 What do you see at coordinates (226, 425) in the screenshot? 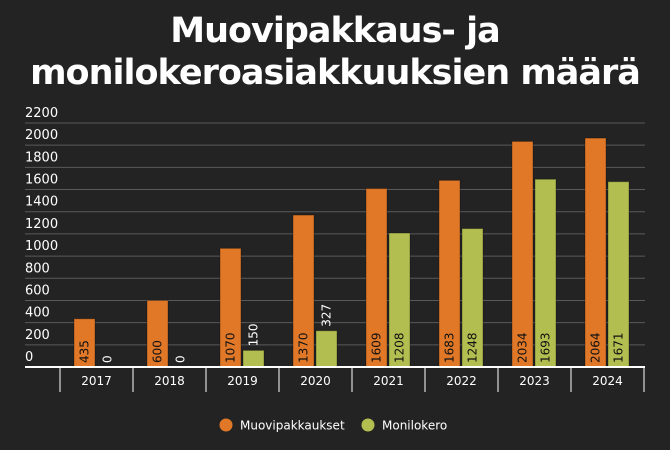
I see `legend-marker-muovipakkaukset` at bounding box center [226, 425].